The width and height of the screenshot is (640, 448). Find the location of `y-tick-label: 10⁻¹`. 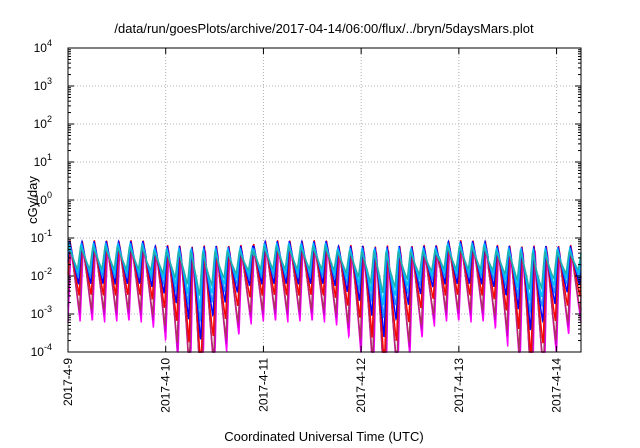

y-tick-label: 10⁻¹ is located at coordinates (41, 236).